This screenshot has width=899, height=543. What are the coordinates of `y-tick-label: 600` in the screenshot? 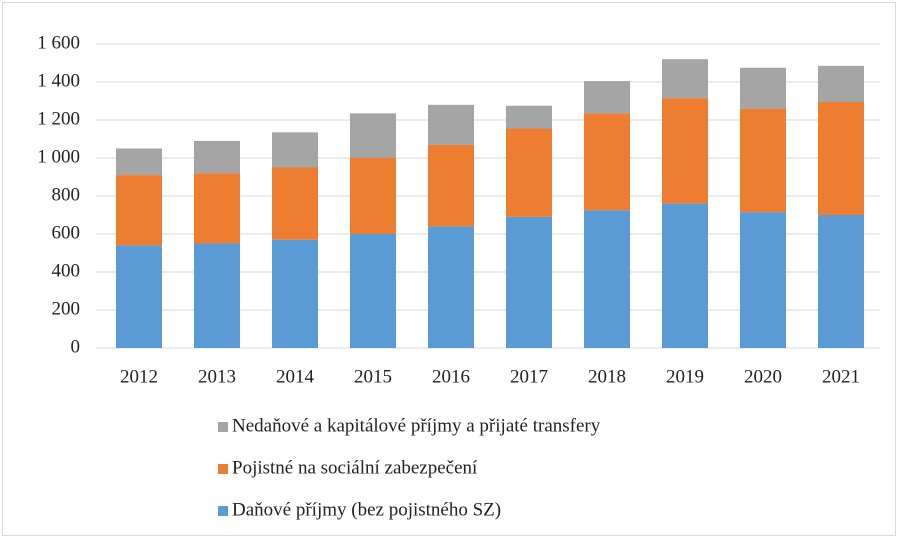 It's located at (66, 232).